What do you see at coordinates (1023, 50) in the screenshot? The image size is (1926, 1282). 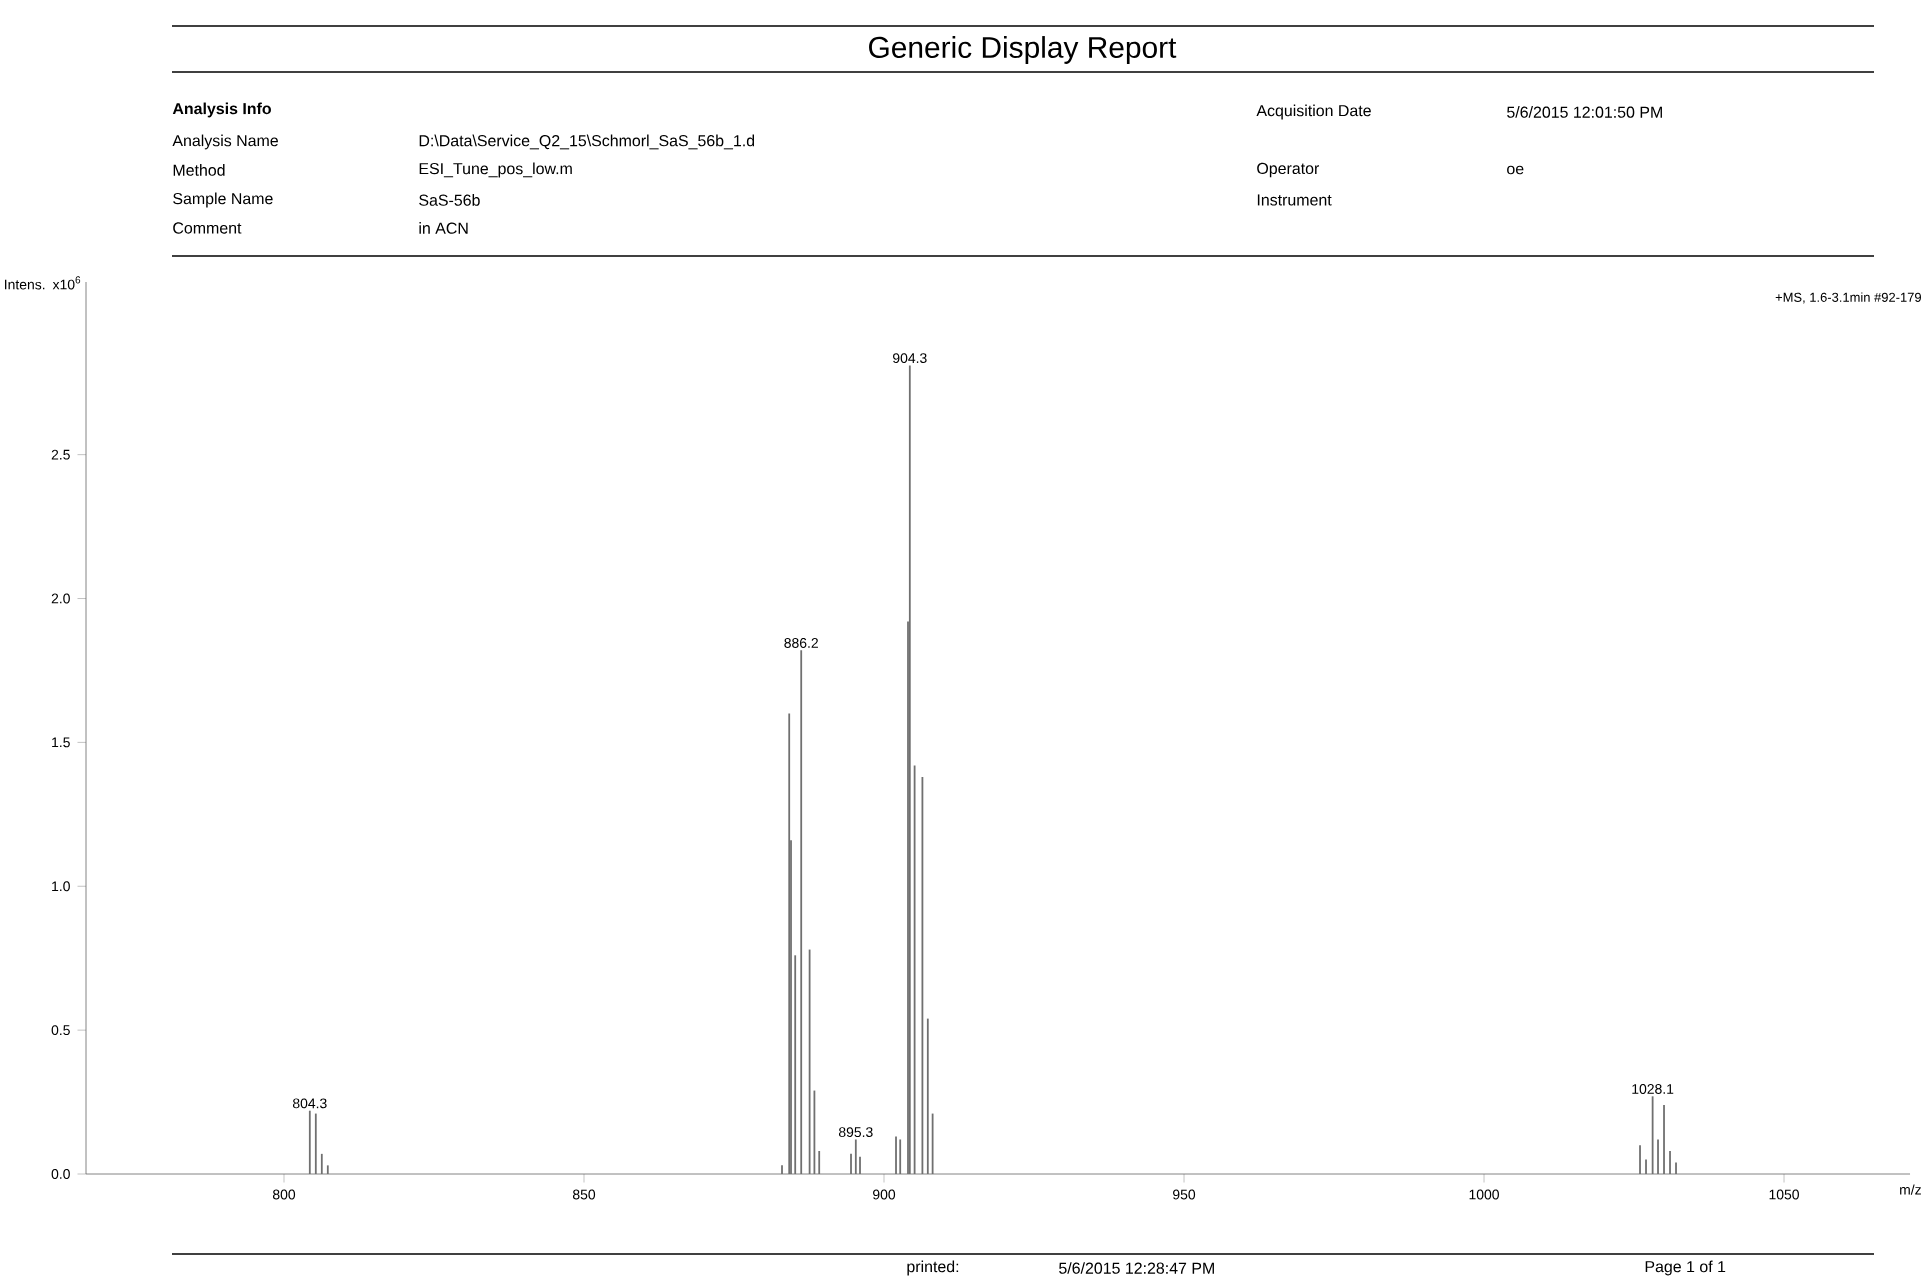 I see `chart-title: Generic Display Report` at bounding box center [1023, 50].